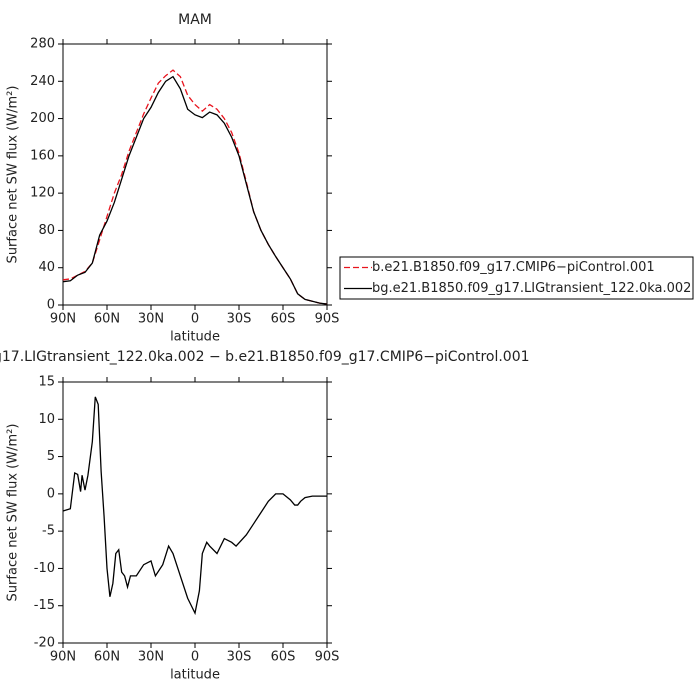  What do you see at coordinates (46, 382) in the screenshot?
I see `y-tick-label: 15` at bounding box center [46, 382].